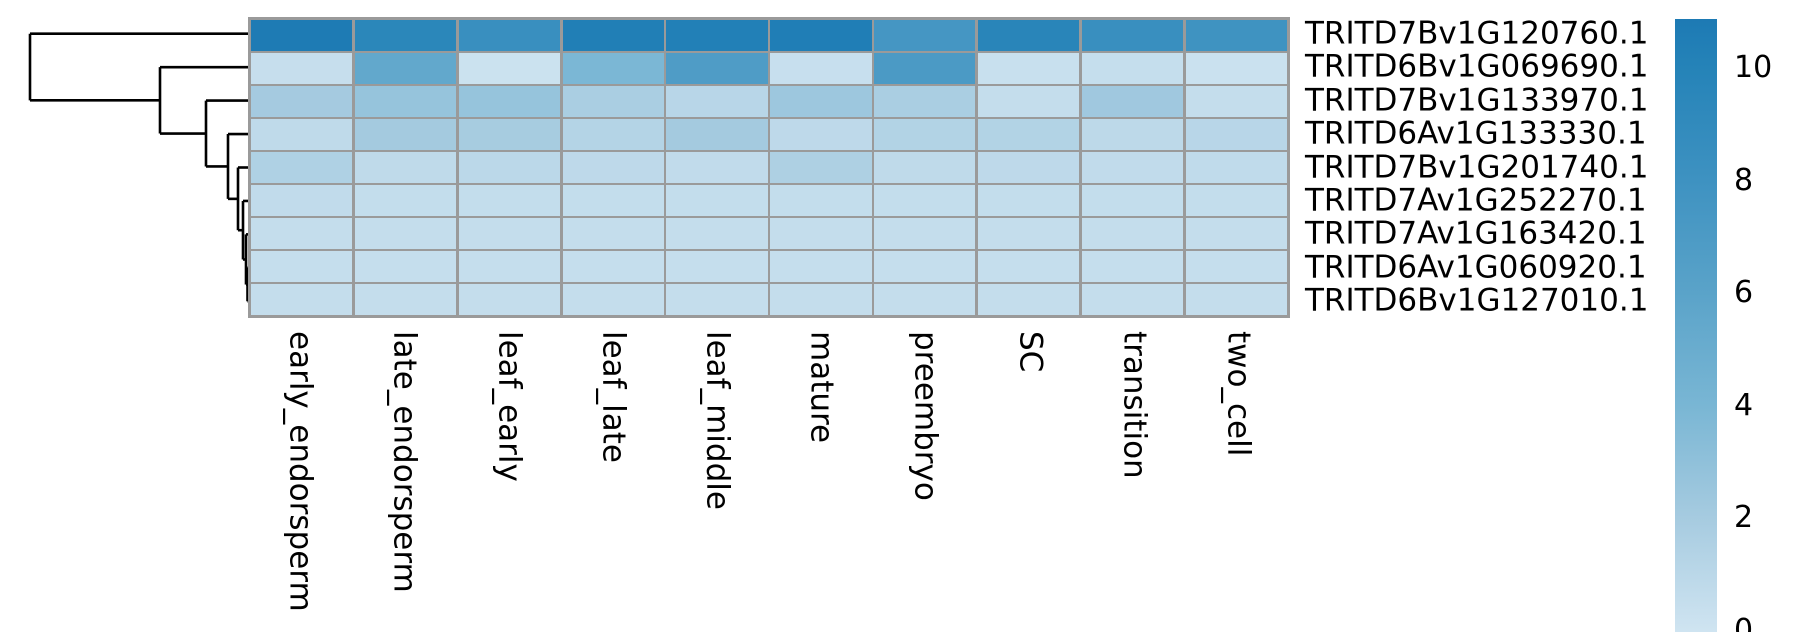 The image size is (1795, 632). Describe the element at coordinates (821, 387) in the screenshot. I see `column-label: mature` at that location.